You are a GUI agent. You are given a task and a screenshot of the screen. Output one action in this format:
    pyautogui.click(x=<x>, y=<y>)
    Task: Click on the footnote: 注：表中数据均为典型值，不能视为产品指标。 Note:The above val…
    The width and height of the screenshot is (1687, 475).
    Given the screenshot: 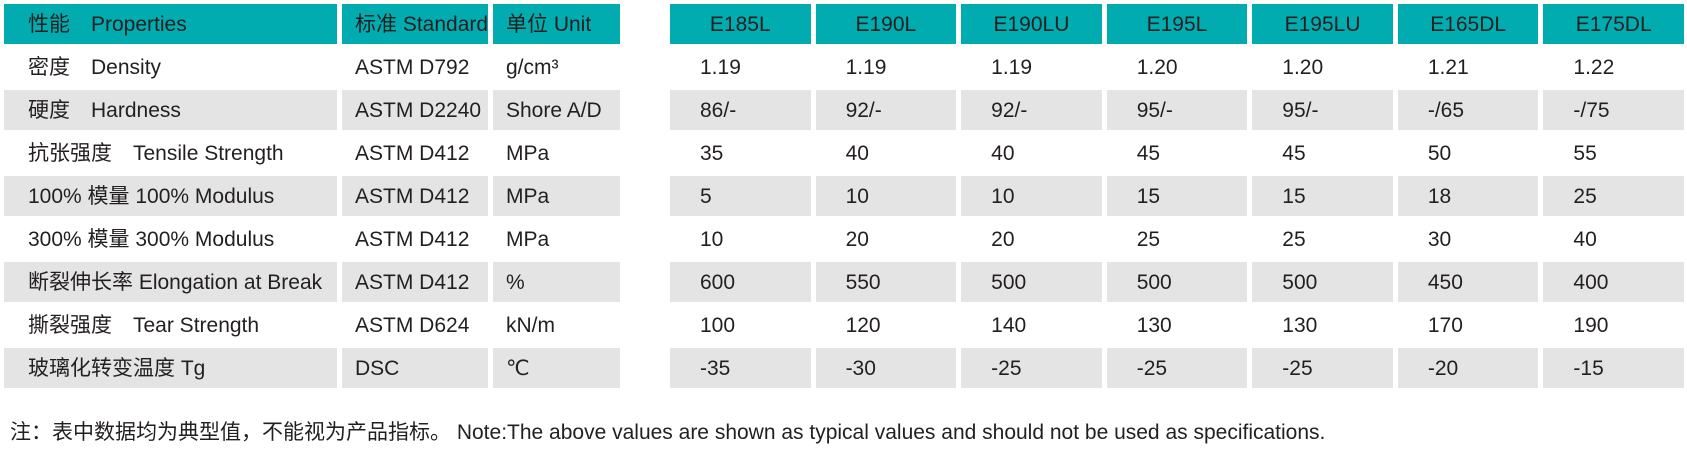 What is the action you would take?
    pyautogui.click(x=847, y=431)
    